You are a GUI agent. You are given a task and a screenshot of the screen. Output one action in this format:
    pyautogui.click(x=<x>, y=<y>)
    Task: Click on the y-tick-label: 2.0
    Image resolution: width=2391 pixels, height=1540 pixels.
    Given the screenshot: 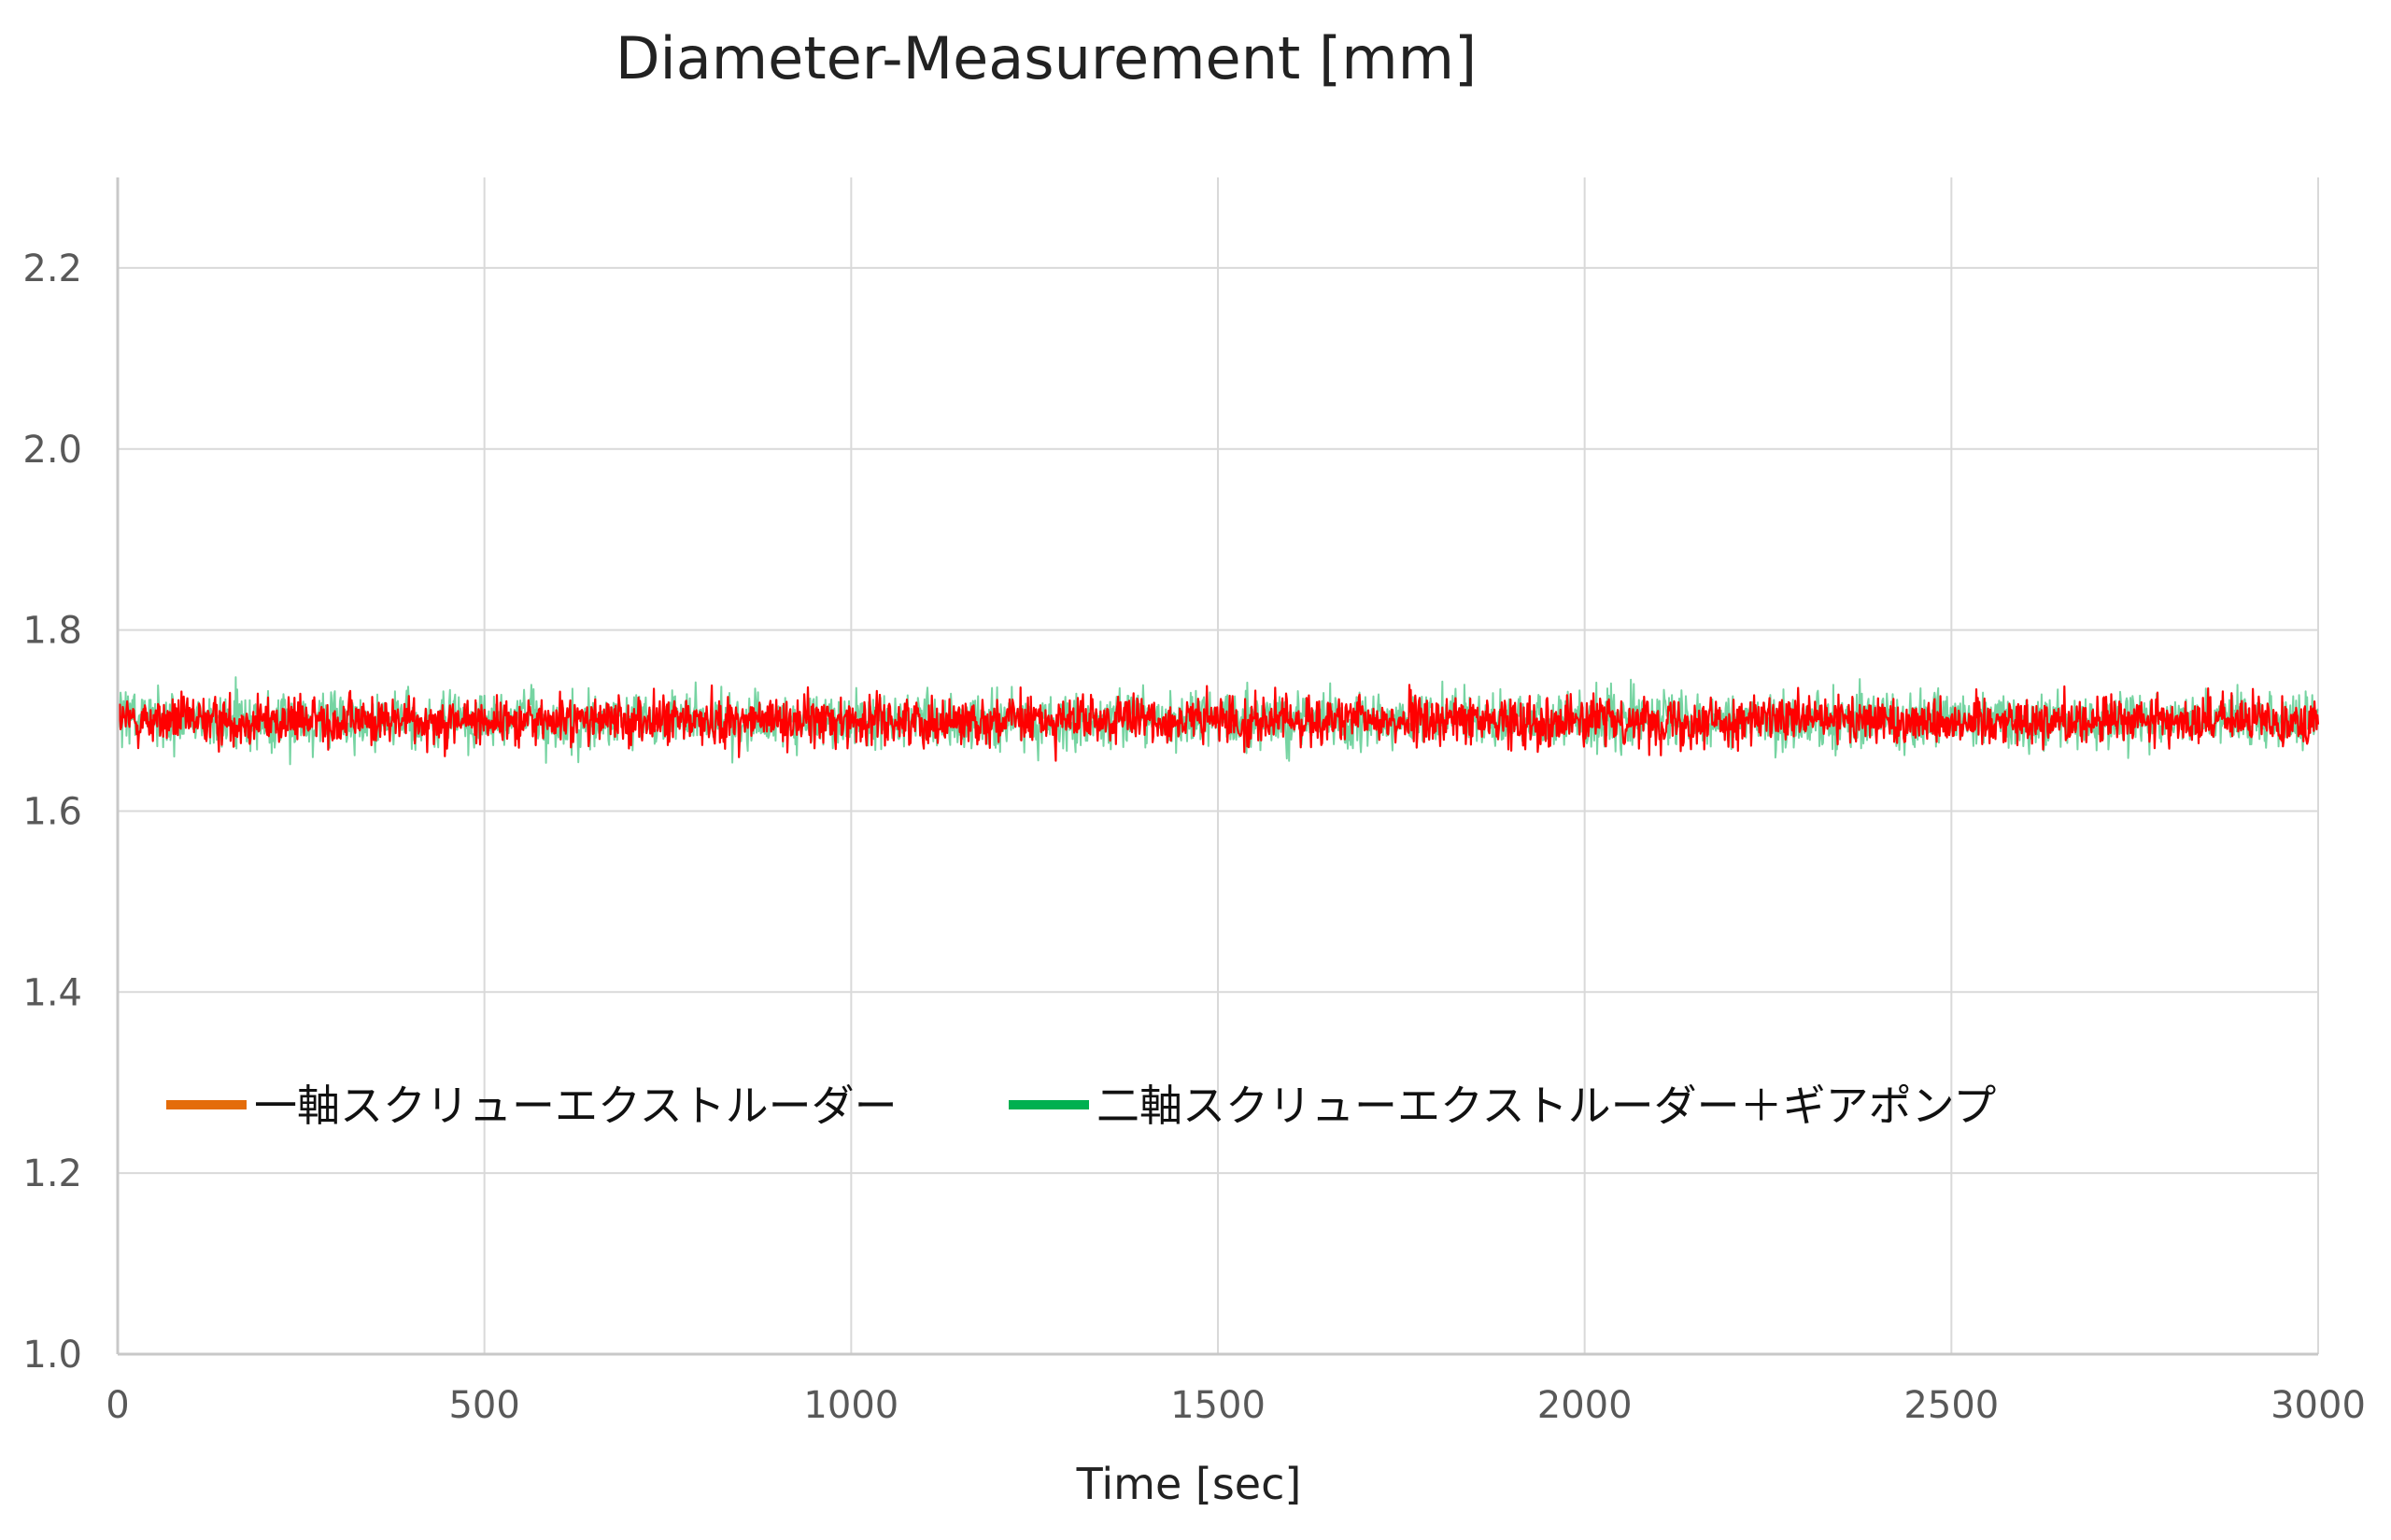 What is the action you would take?
    pyautogui.click(x=52, y=451)
    